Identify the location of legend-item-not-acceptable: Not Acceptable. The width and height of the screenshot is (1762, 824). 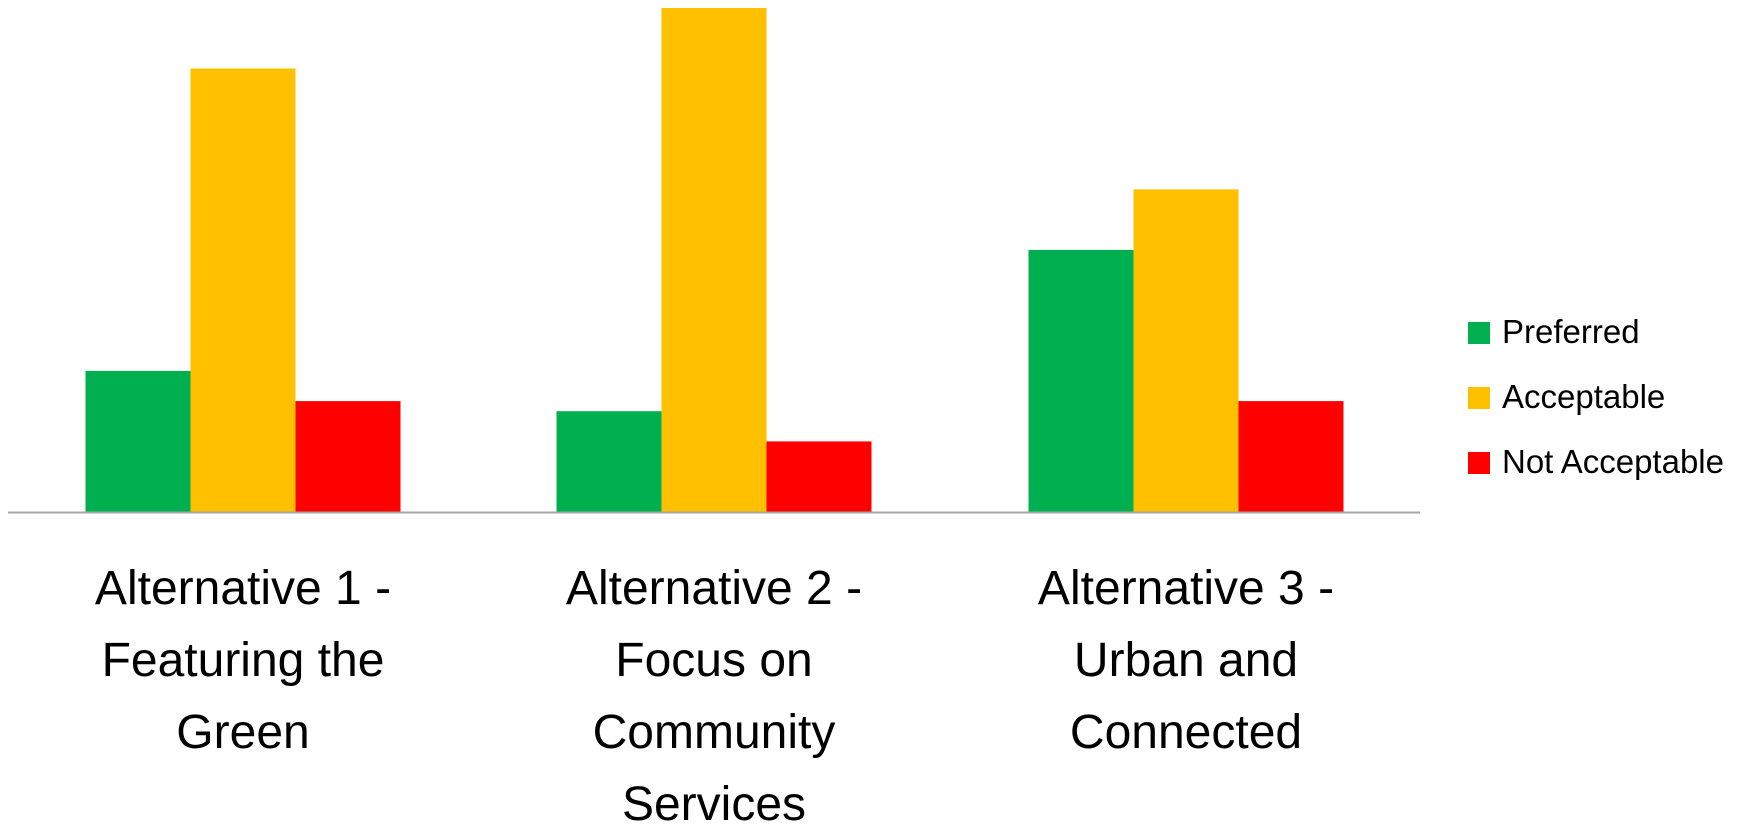
(1596, 461).